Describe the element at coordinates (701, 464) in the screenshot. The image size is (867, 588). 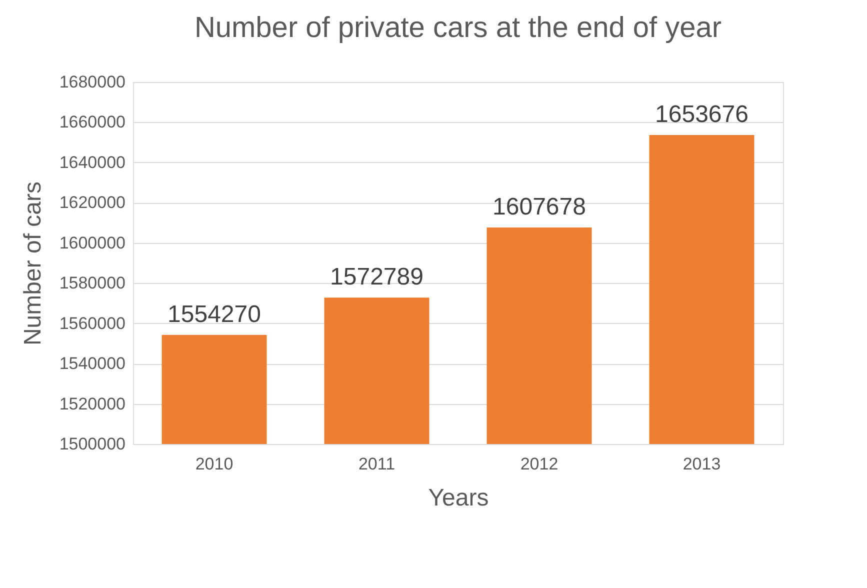
I see `x-tick-label: 2013` at that location.